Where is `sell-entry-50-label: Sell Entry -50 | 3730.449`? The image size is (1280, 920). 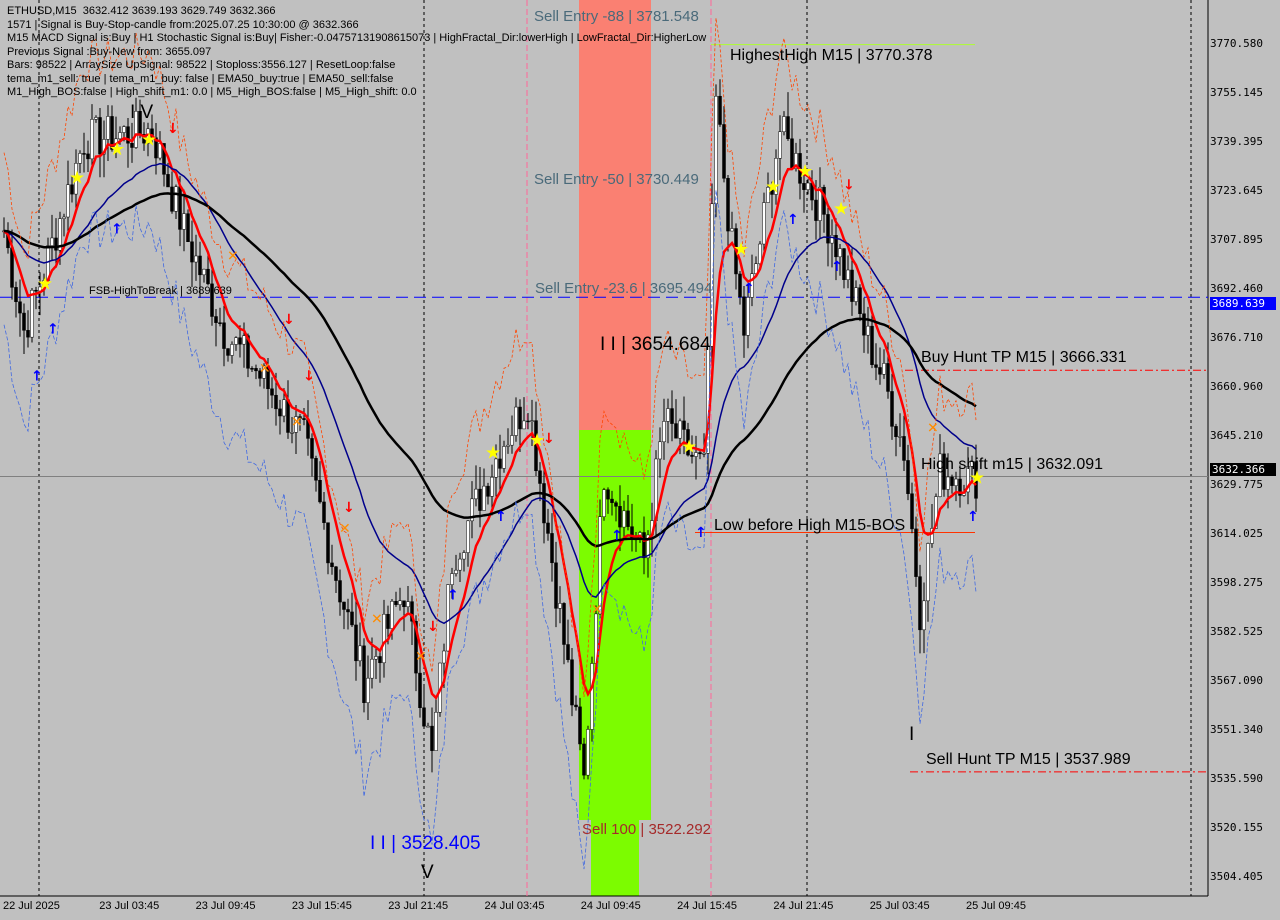
sell-entry-50-label: Sell Entry -50 | 3730.449 is located at coordinates (616, 179).